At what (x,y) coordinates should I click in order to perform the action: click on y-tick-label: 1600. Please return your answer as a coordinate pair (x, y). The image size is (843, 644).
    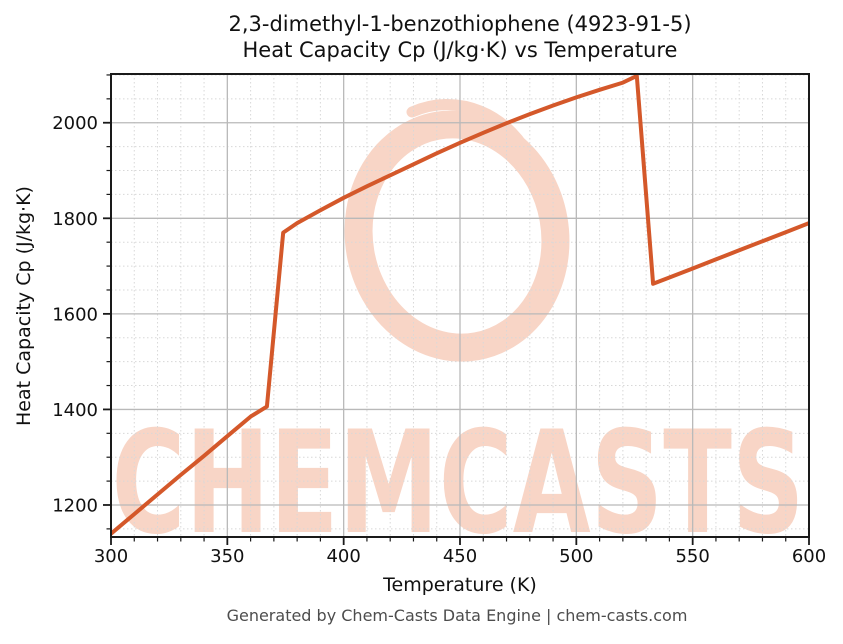
    Looking at the image, I should click on (75, 314).